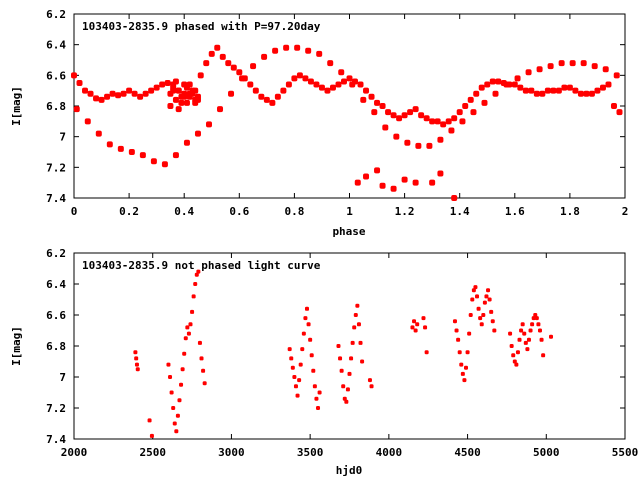 The width and height of the screenshot is (640, 480). Describe the element at coordinates (56, 315) in the screenshot. I see `unphased-ytick-label: 6.6` at that location.